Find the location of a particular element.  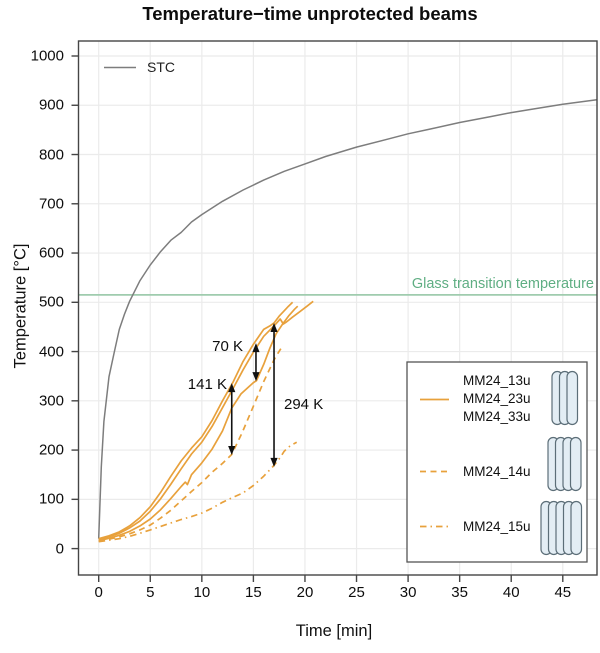

legend-label: MM24_23u is located at coordinates (497, 398).